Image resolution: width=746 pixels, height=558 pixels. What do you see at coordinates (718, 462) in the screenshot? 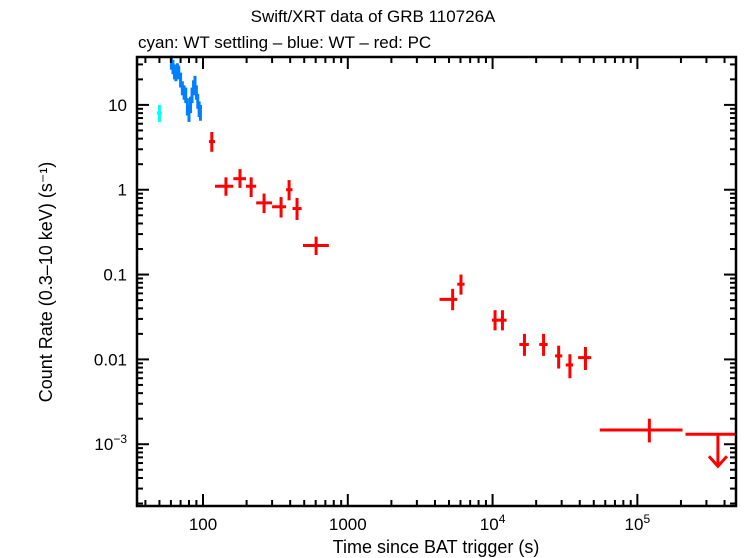
I see `down-arrow-icon` at bounding box center [718, 462].